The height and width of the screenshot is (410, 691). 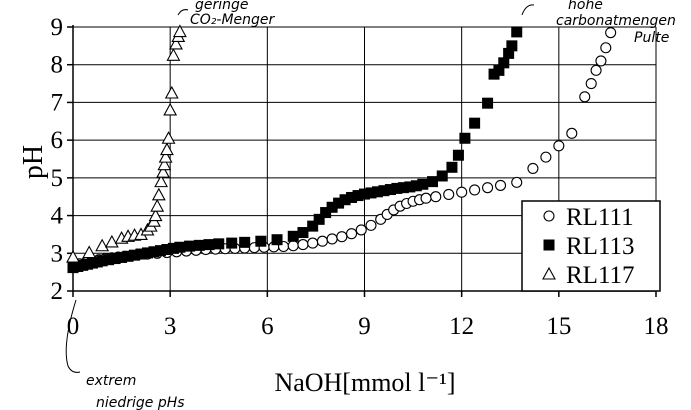 I want to click on x-tick-label: 9, so click(x=364, y=326).